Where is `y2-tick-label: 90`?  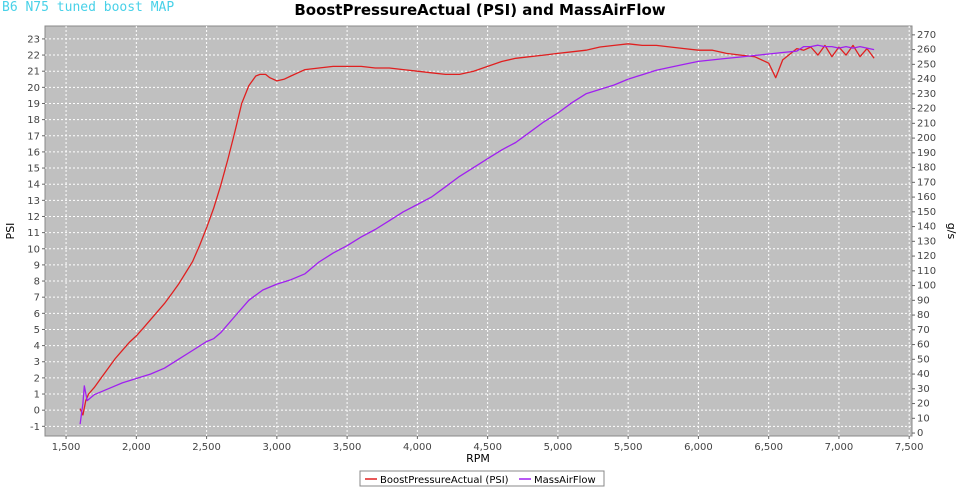
y2-tick-label: 90 is located at coordinates (923, 300).